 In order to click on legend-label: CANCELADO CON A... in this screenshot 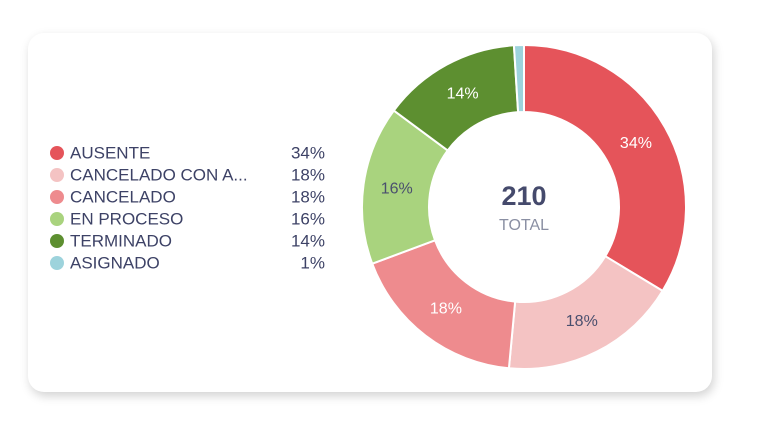, I will do `click(159, 174)`.